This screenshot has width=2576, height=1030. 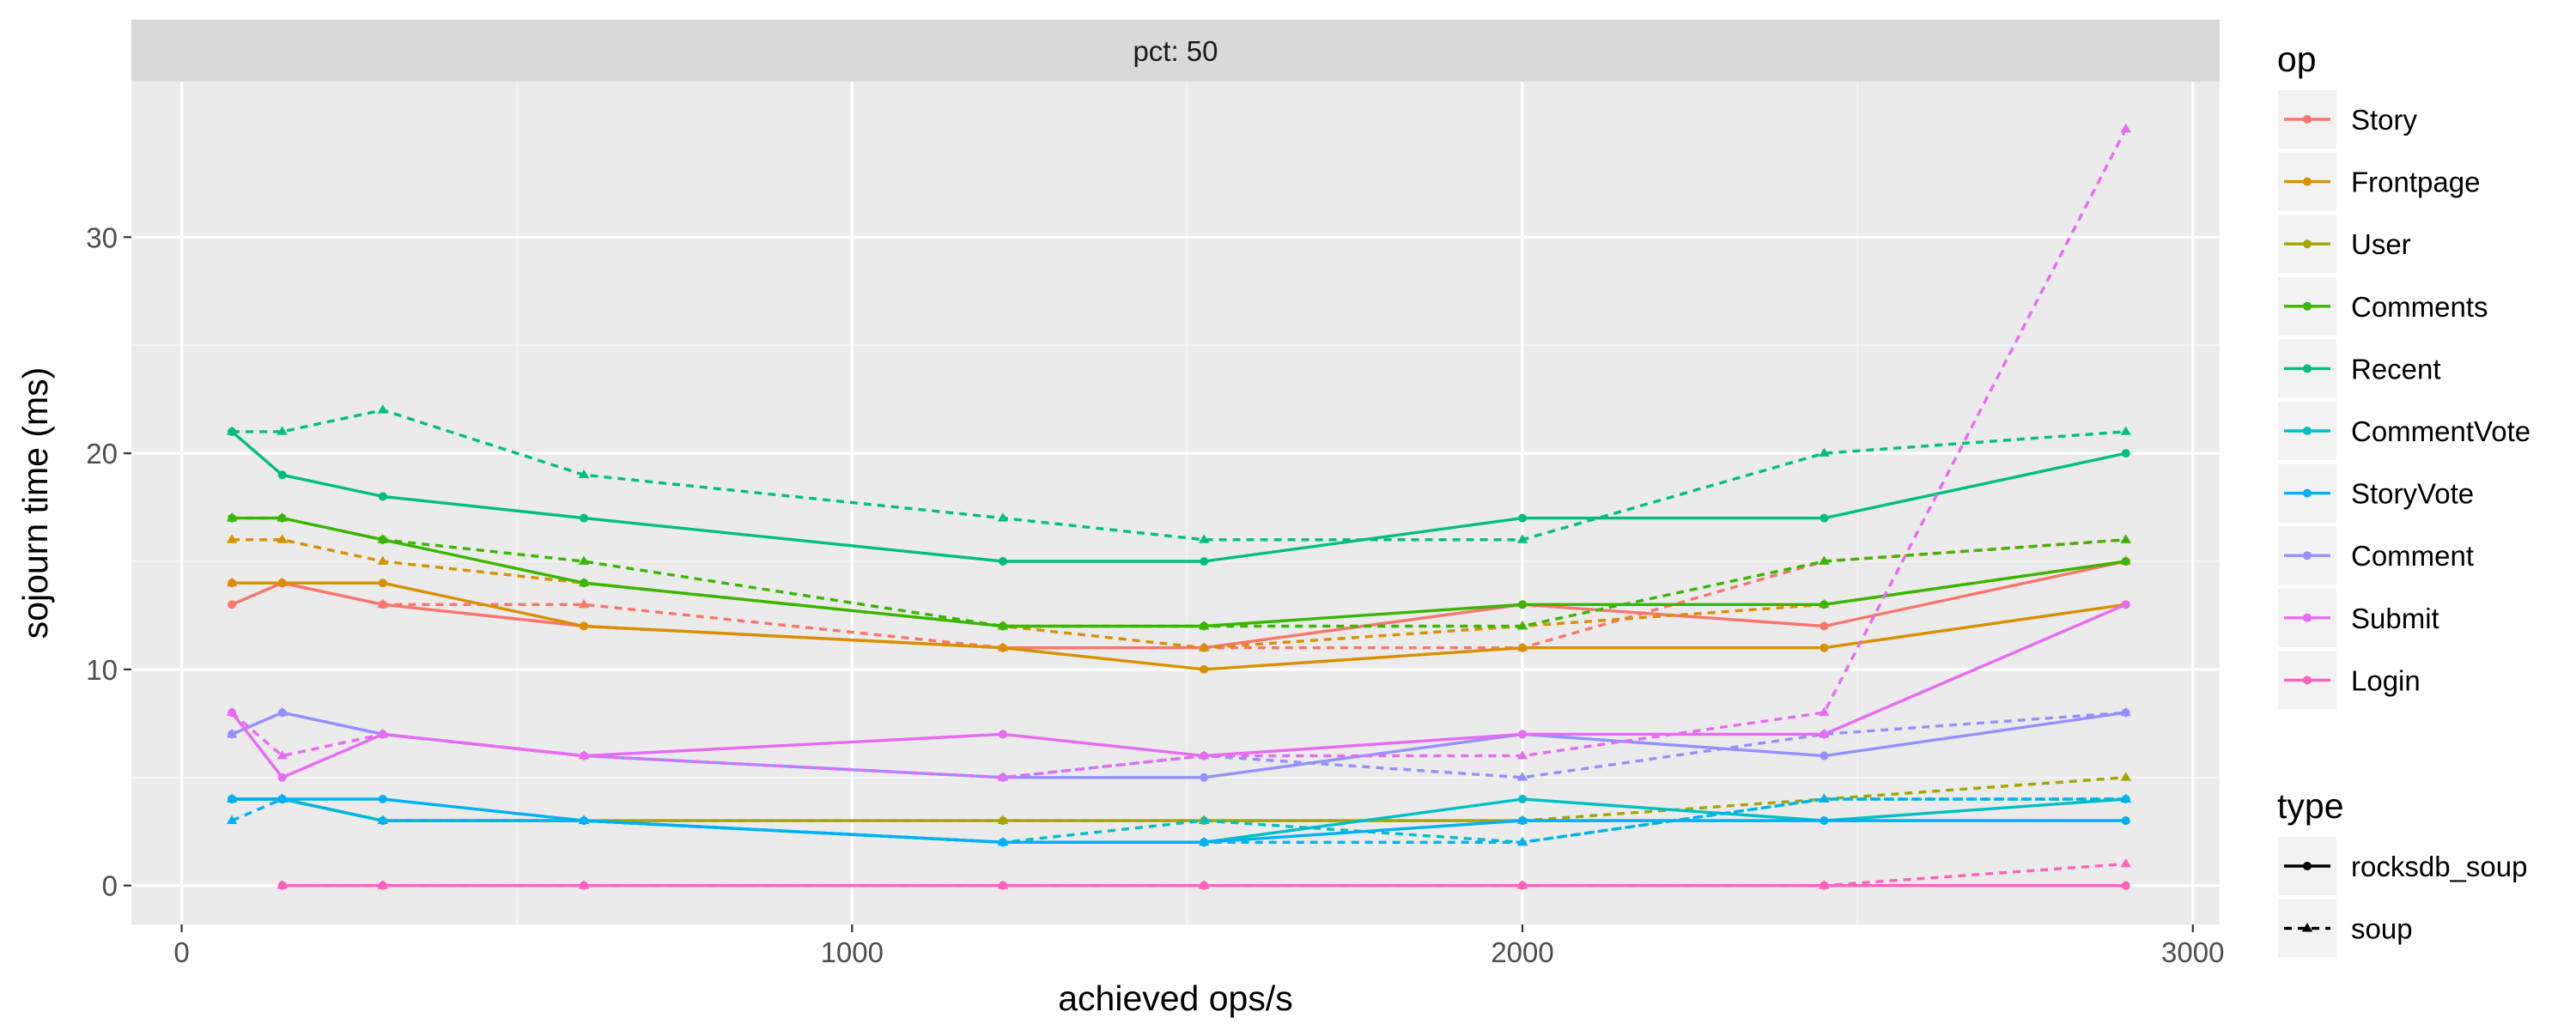 What do you see at coordinates (2297, 59) in the screenshot?
I see `legend-op-title: op` at bounding box center [2297, 59].